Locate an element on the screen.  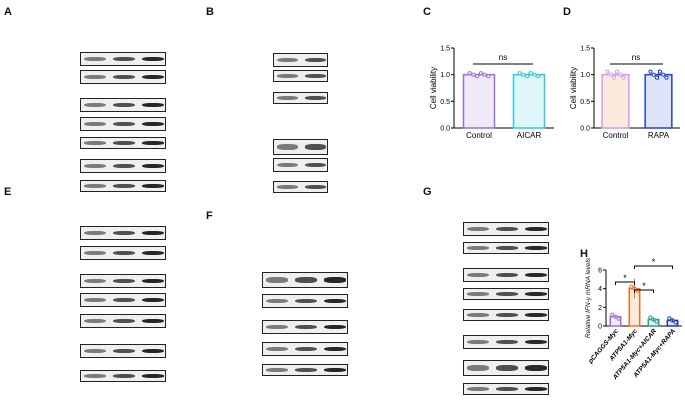
panel-letter-e: E is located at coordinates (8, 192).